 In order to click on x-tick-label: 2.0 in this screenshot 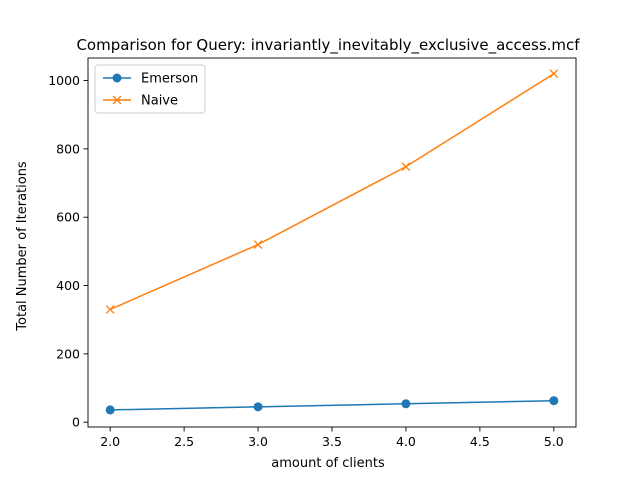, I will do `click(110, 441)`.